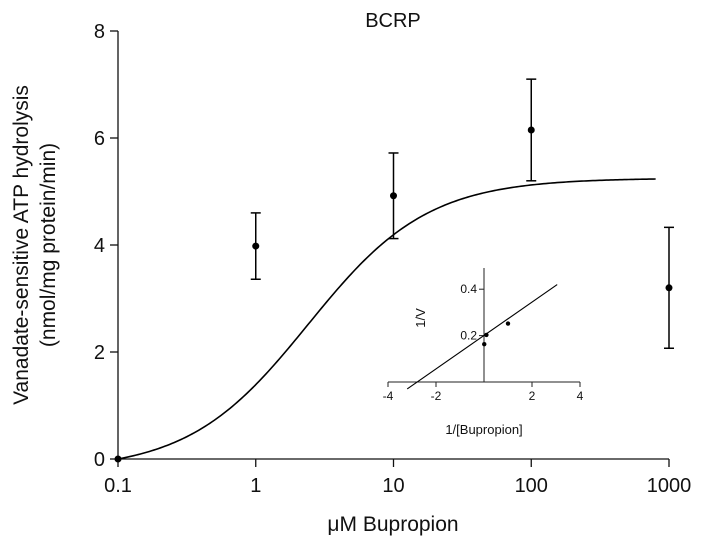 The height and width of the screenshot is (544, 701). I want to click on inset-y-tick-label: 0.4, so click(468, 289).